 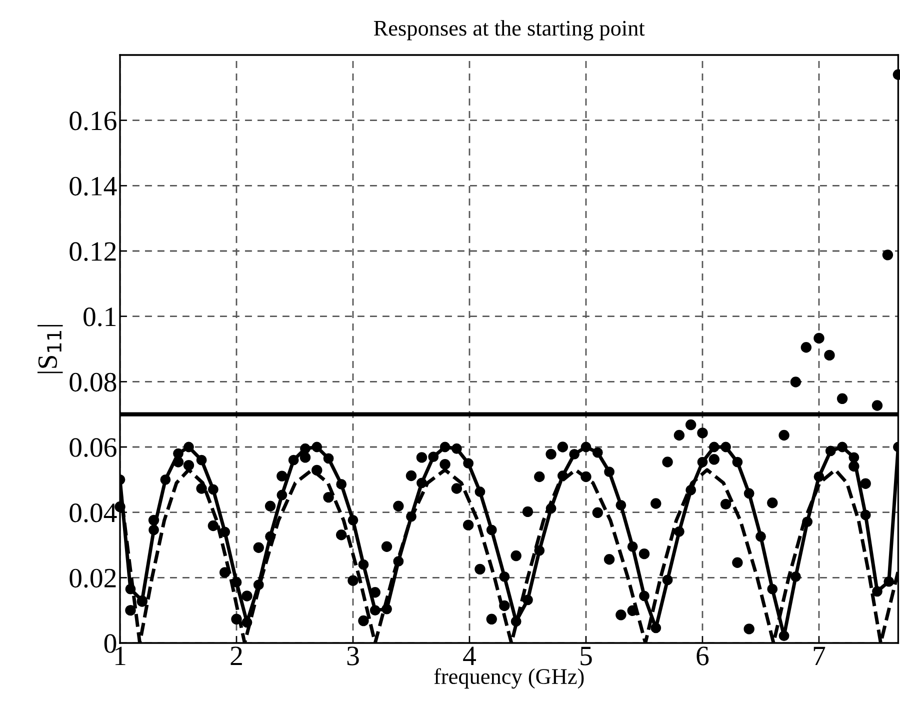 What do you see at coordinates (509, 678) in the screenshot?
I see `x-axis-title: frequency (GHz)` at bounding box center [509, 678].